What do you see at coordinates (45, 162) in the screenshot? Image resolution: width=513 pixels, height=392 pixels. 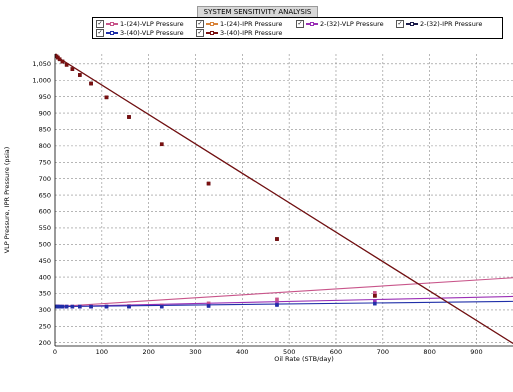 I see `y-tick-label: 750` at bounding box center [45, 162].